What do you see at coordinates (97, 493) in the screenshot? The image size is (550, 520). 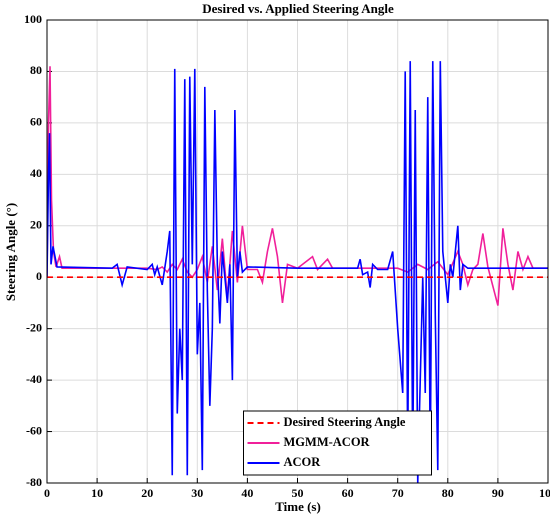 I see `x-tick-label: 10` at bounding box center [97, 493].